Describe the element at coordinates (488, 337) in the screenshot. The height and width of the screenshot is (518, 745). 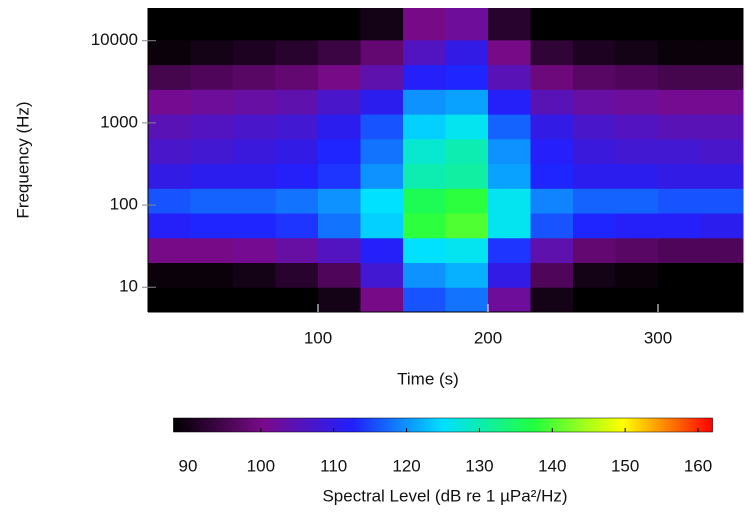
I see `x-tick-label: 200` at that location.